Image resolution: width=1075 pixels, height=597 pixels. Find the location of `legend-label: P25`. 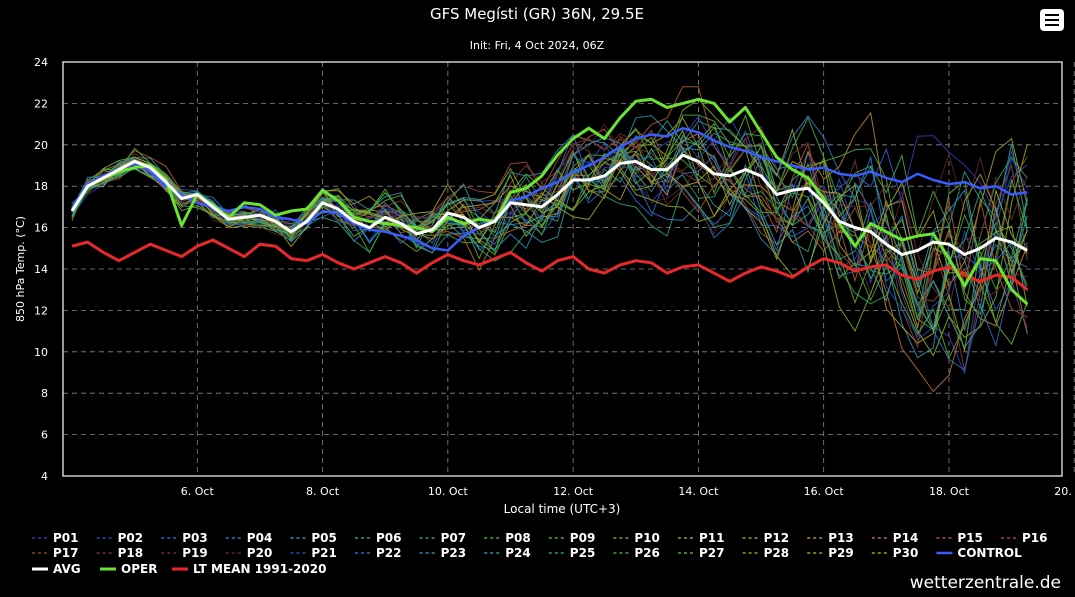

legend-label: P25 is located at coordinates (583, 553).